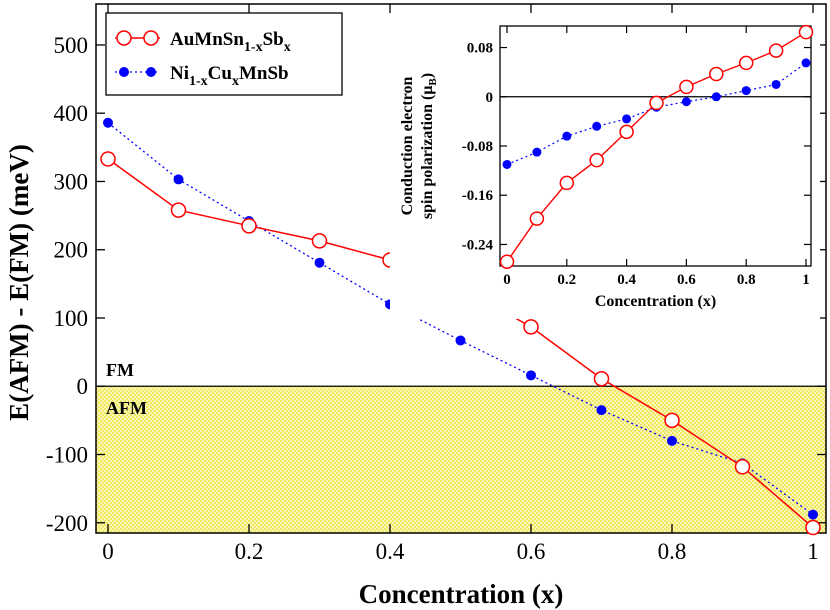 The width and height of the screenshot is (830, 610). What do you see at coordinates (655, 301) in the screenshot?
I see `inset-x-axis-label: Concentration (x)` at bounding box center [655, 301].